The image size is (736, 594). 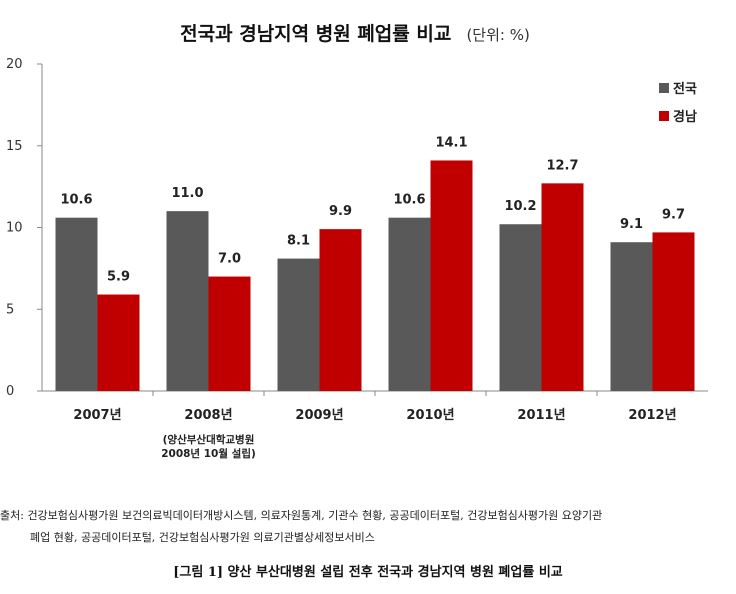 What do you see at coordinates (14, 146) in the screenshot?
I see `y-tick-label: 15` at bounding box center [14, 146].